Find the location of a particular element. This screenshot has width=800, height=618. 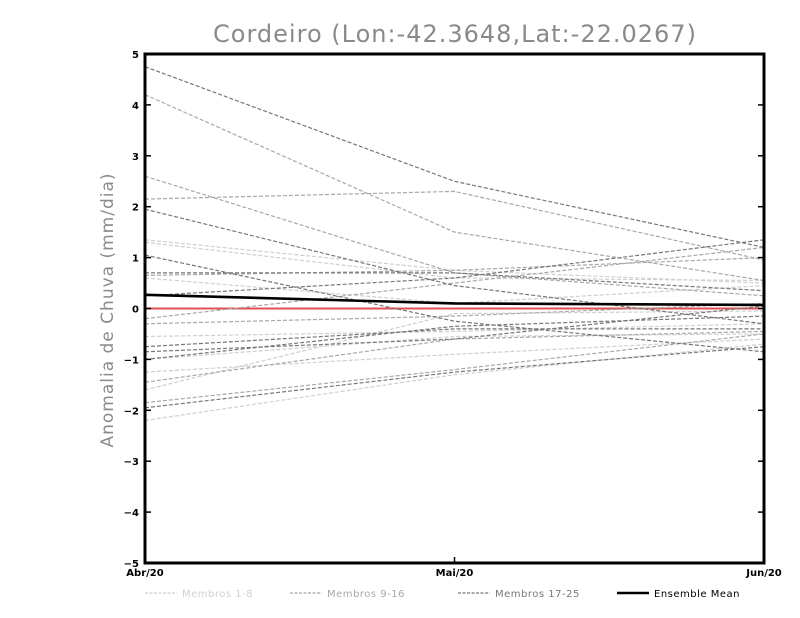

ensemble-mean-layer is located at coordinates (454, 300).